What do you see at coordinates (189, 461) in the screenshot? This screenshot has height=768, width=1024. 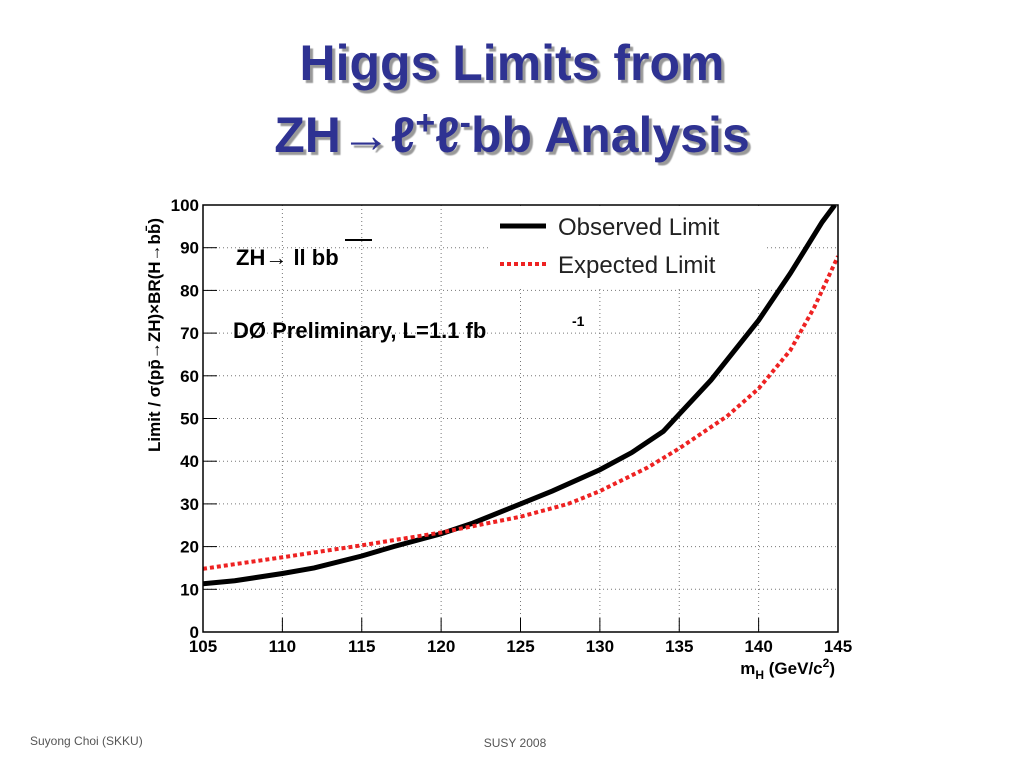 I see `y-tick-label: 40` at bounding box center [189, 461].